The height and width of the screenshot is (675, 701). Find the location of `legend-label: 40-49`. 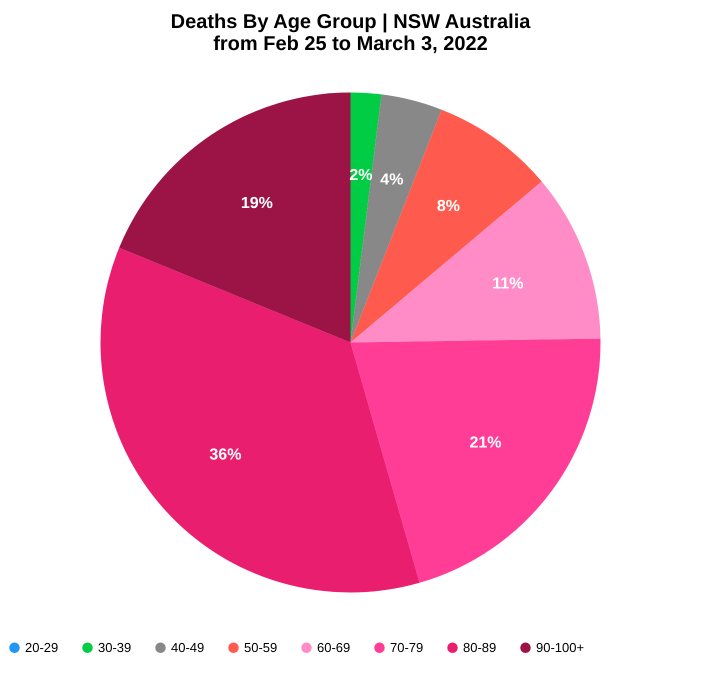

legend-label: 40-49 is located at coordinates (187, 647).